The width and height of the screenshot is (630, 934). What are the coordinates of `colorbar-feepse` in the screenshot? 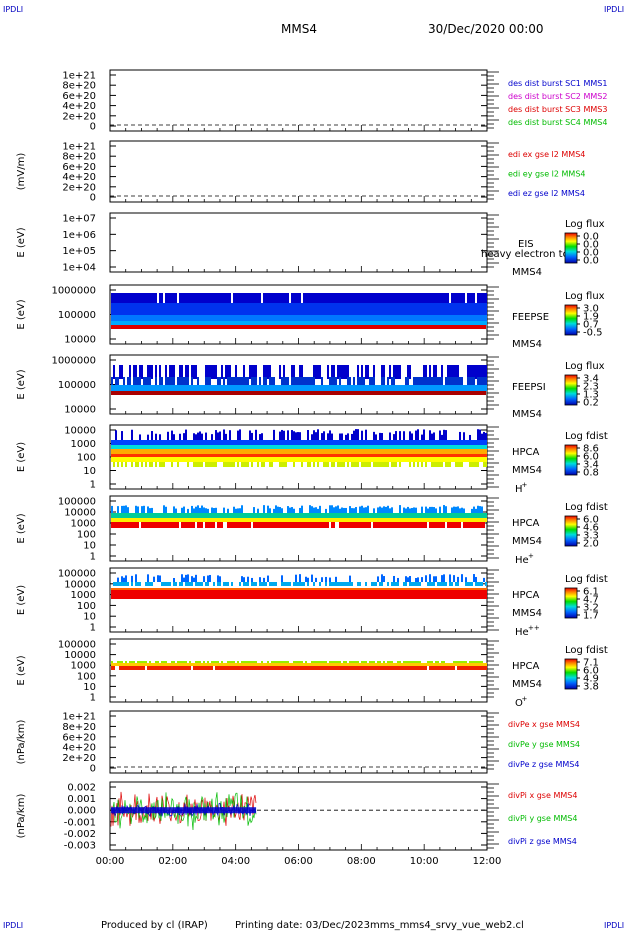 It's located at (571, 320).